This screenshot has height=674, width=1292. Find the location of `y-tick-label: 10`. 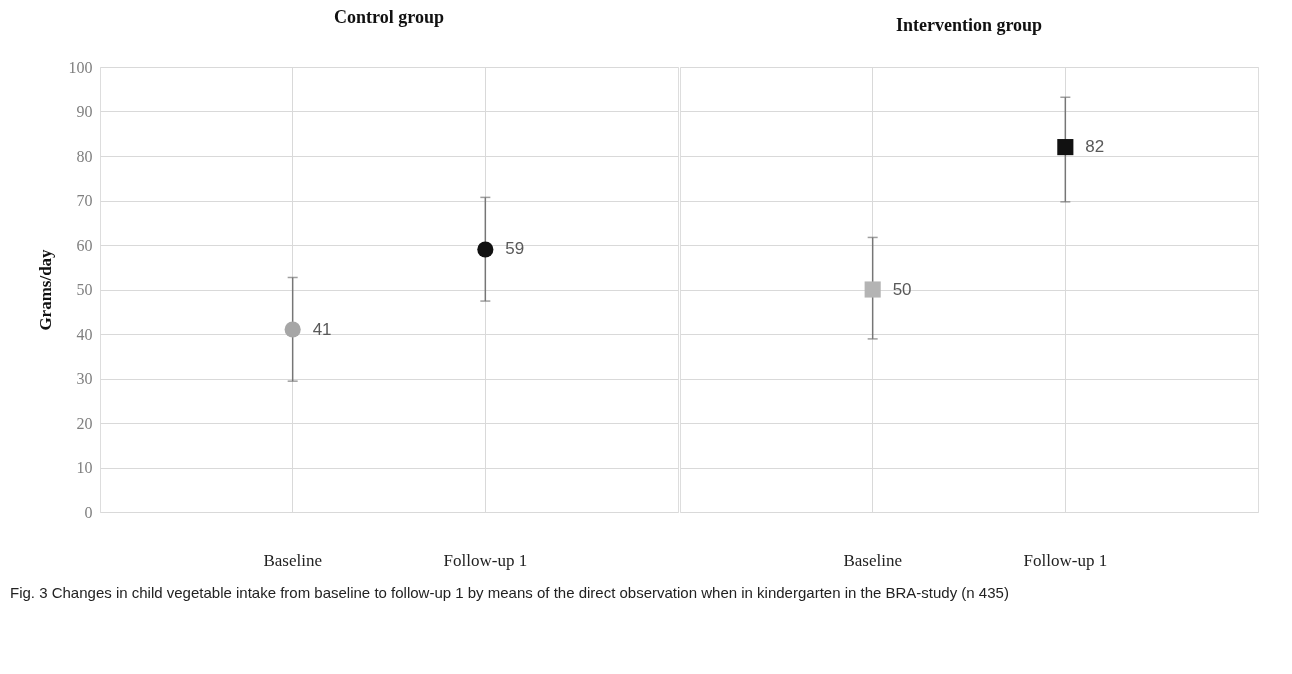

y-tick-label: 10 is located at coordinates (84, 467).